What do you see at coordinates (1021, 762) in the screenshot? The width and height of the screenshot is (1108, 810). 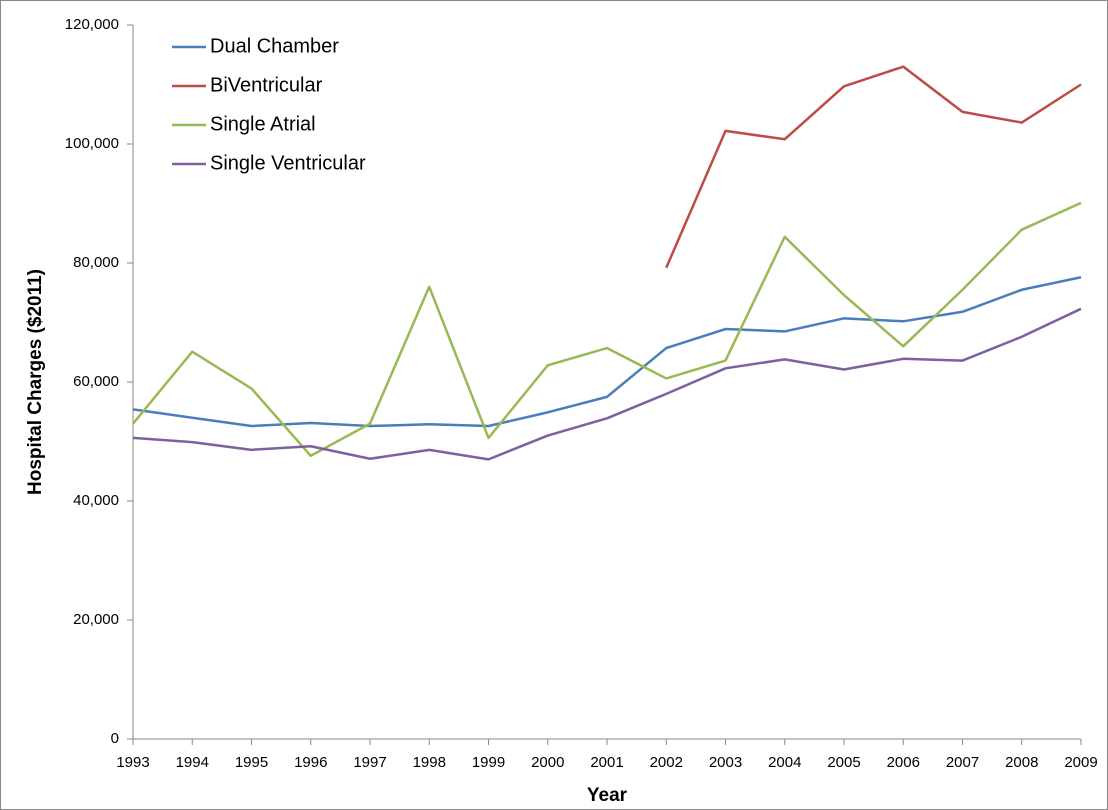 I see `x-tick-label: 2008` at bounding box center [1021, 762].